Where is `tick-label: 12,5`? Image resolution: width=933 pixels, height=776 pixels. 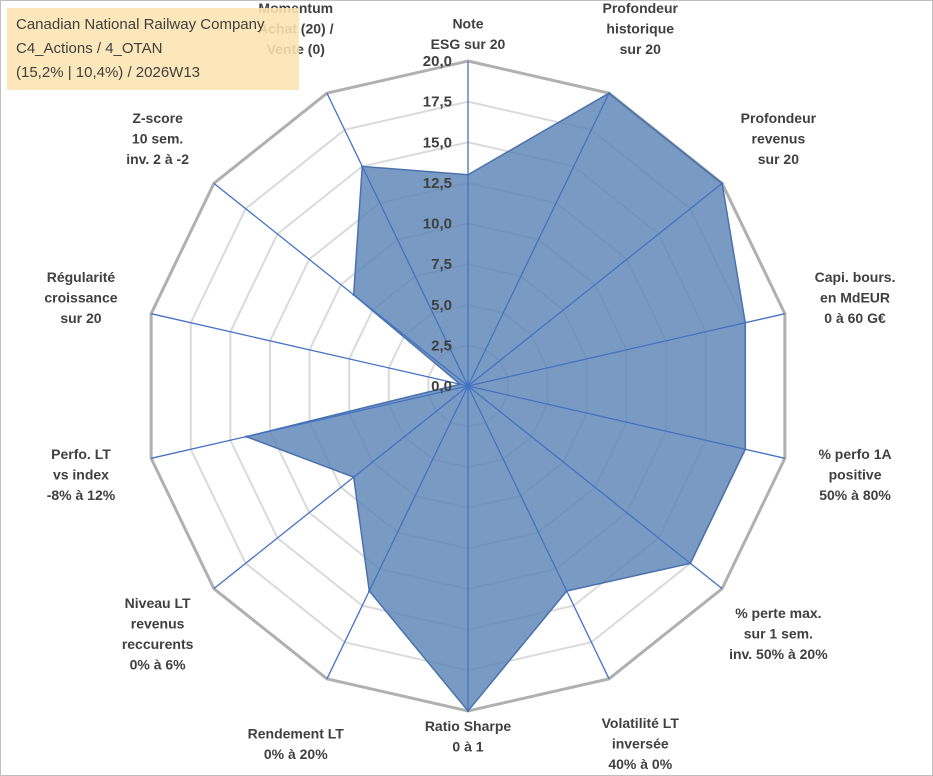
tick-label: 12,5 is located at coordinates (437, 183).